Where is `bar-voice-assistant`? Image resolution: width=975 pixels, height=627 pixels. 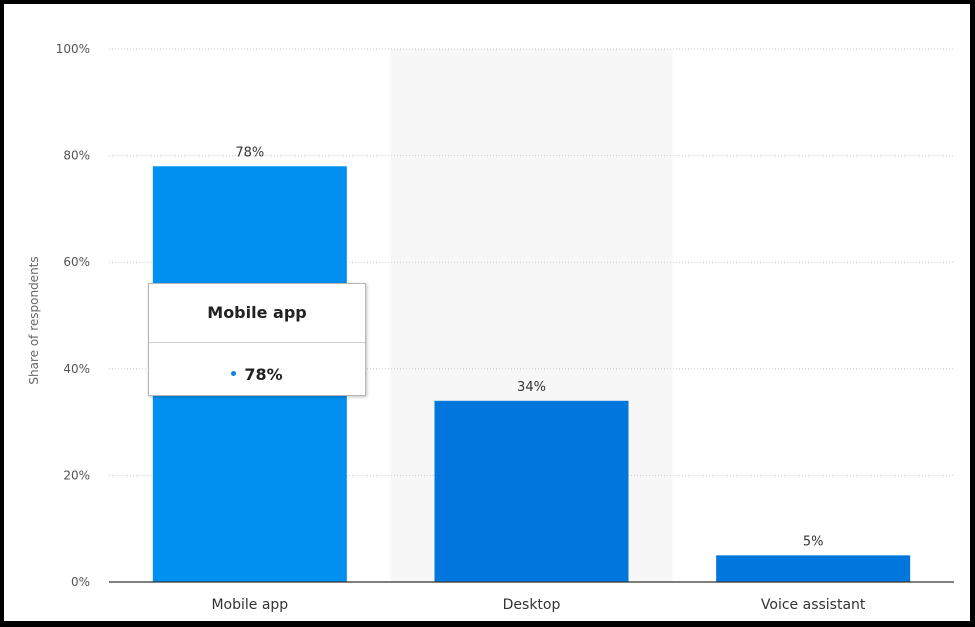
bar-voice-assistant is located at coordinates (813, 568).